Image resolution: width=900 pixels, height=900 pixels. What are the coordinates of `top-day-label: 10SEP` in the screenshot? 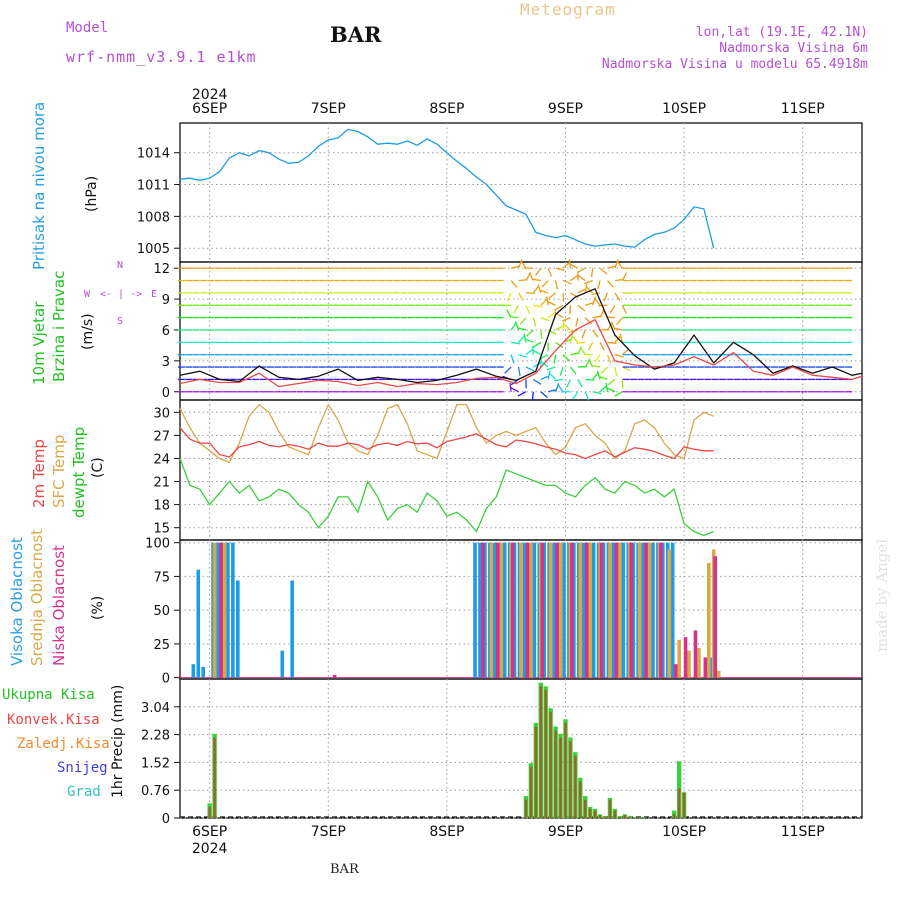 It's located at (684, 109).